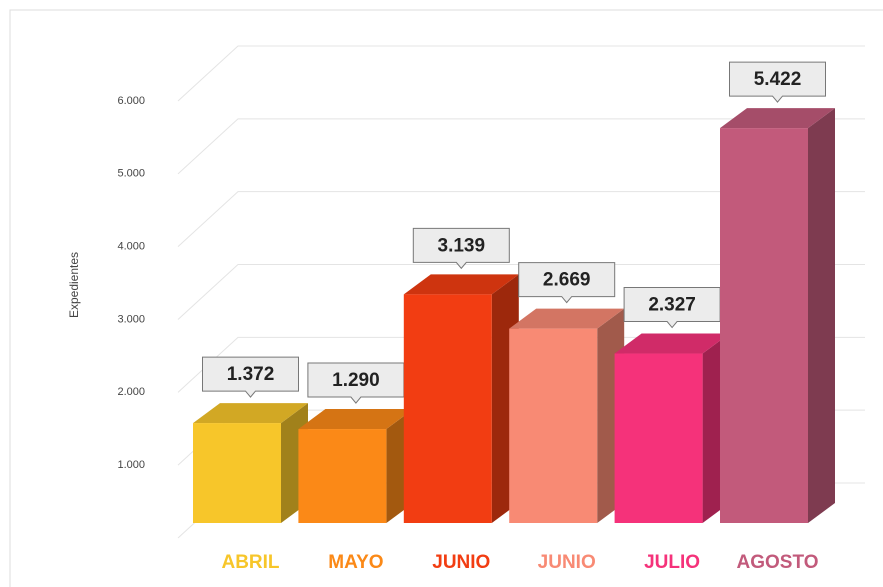  I want to click on x-tick-label: AGOSTO, so click(778, 562).